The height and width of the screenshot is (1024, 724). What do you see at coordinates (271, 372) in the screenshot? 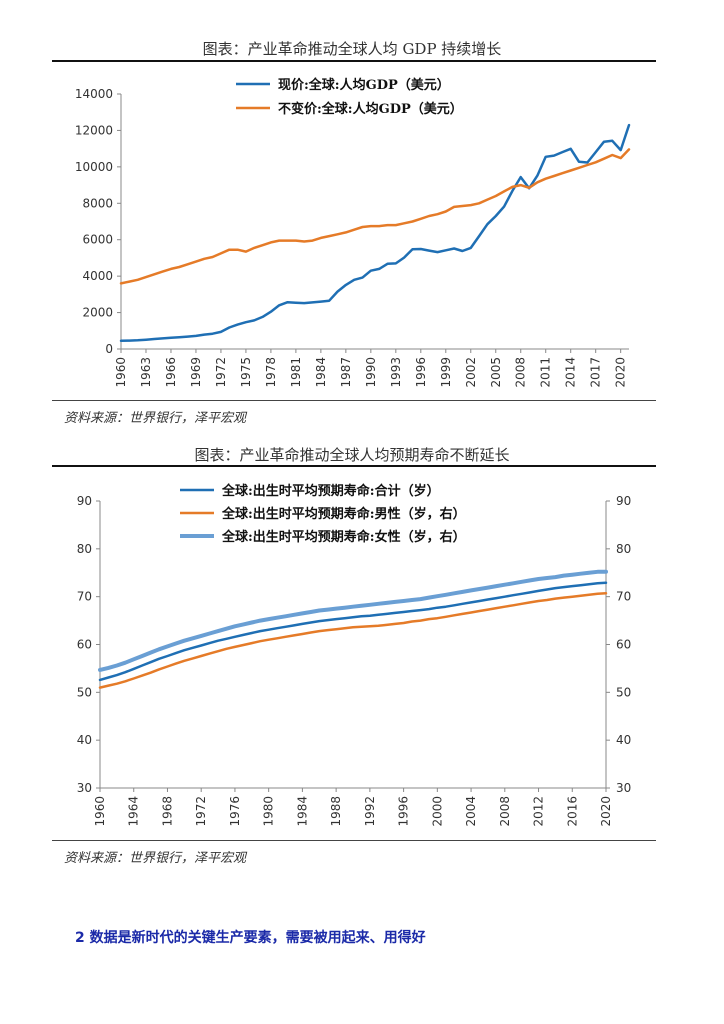
I see `gdp-x-tick-label: 1978` at bounding box center [271, 372].